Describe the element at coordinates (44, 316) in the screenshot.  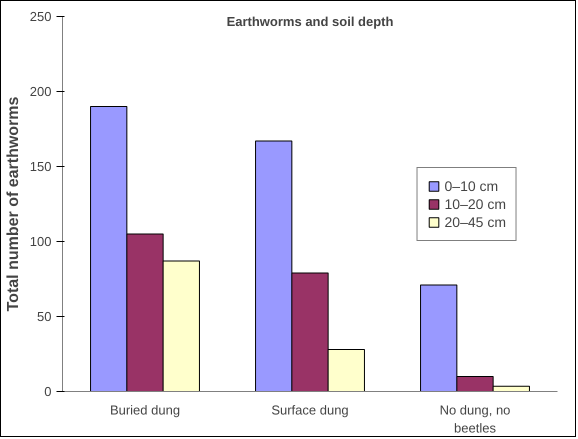
I see `y-tick-label: 50` at that location.